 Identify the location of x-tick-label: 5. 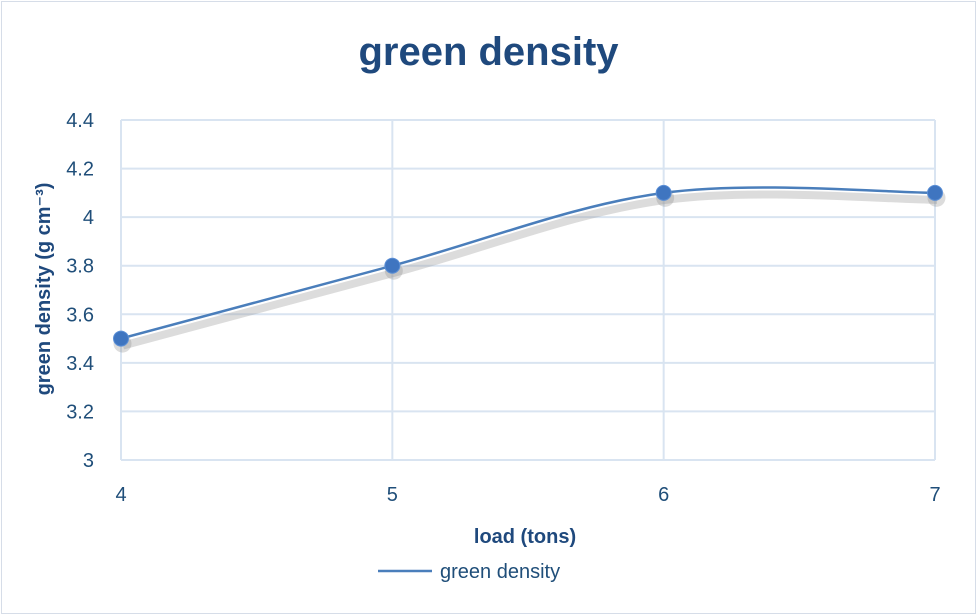
(392, 495).